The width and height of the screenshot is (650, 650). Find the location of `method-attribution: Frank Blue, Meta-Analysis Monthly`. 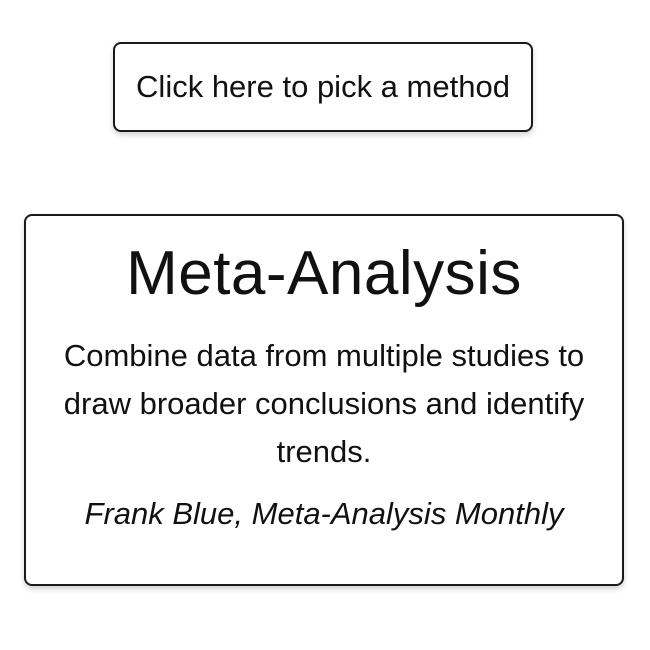

method-attribution: Frank Blue, Meta-Analysis Monthly is located at coordinates (324, 513).